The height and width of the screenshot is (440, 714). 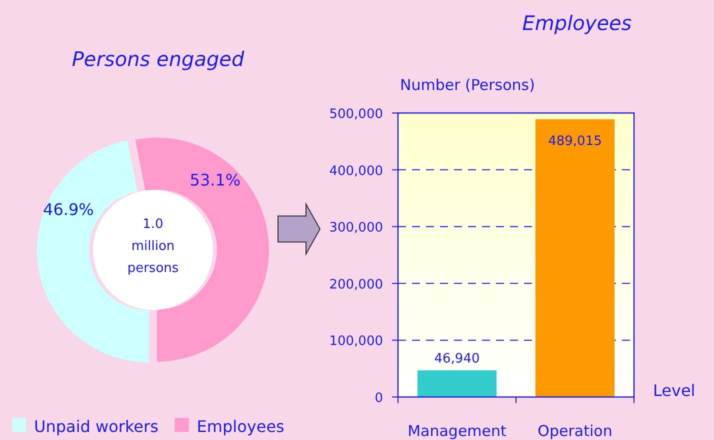 I want to click on y-tick-label: 400,000, so click(x=356, y=171).